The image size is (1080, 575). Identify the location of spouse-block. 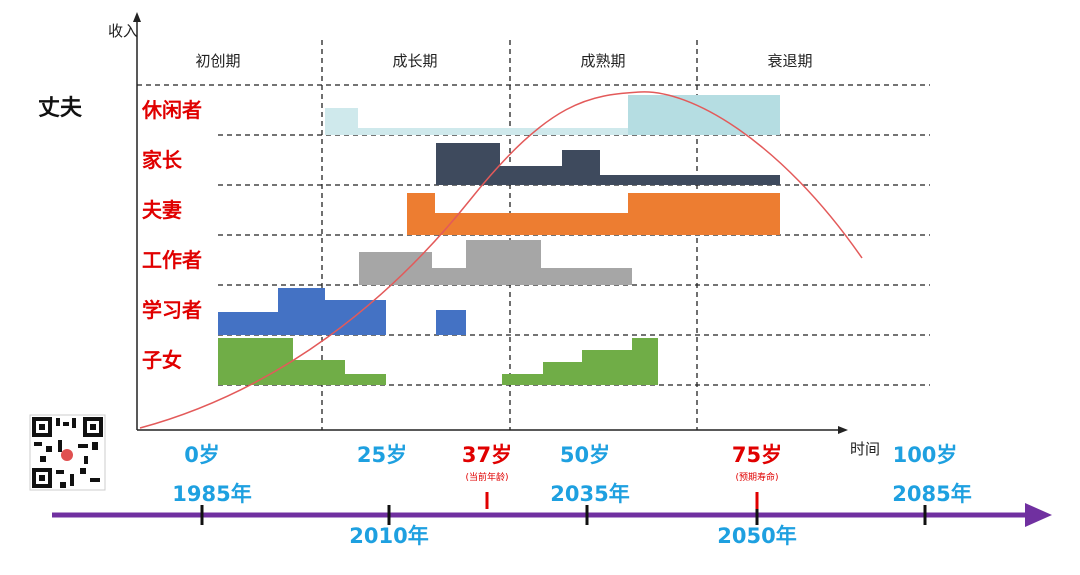
(593, 214).